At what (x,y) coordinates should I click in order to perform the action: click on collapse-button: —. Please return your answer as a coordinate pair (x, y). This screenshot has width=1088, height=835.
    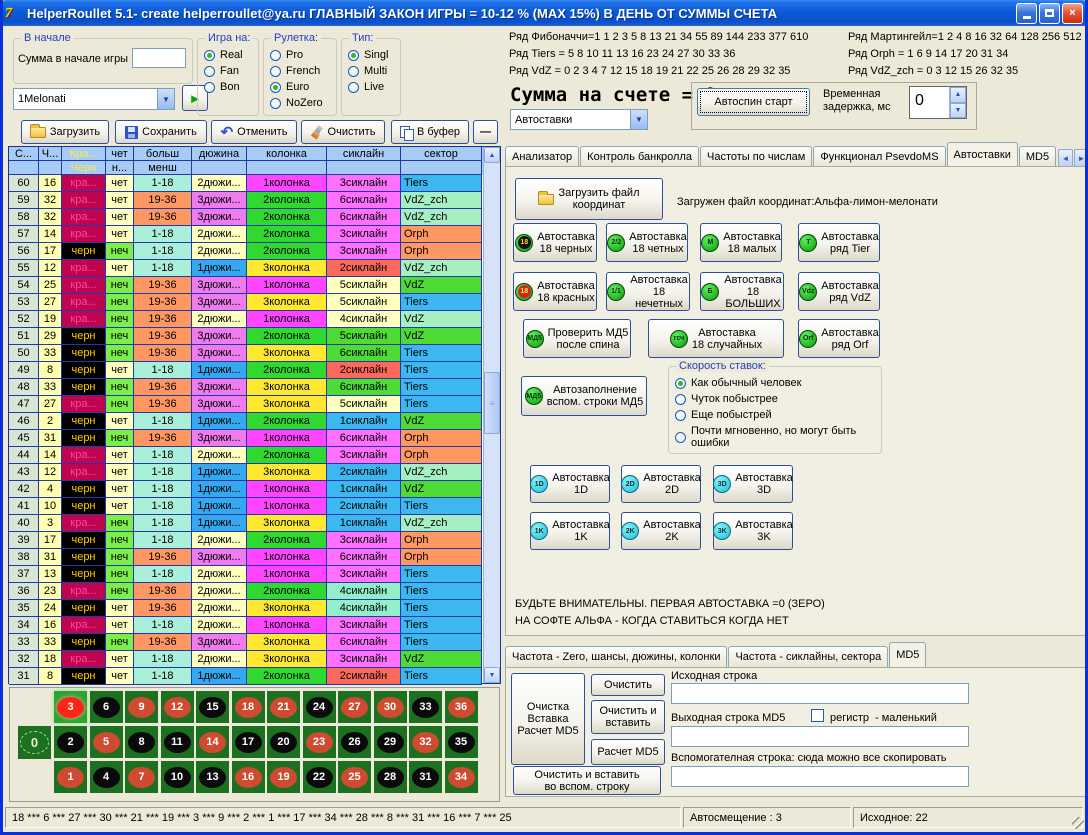
    Looking at the image, I should click on (485, 132).